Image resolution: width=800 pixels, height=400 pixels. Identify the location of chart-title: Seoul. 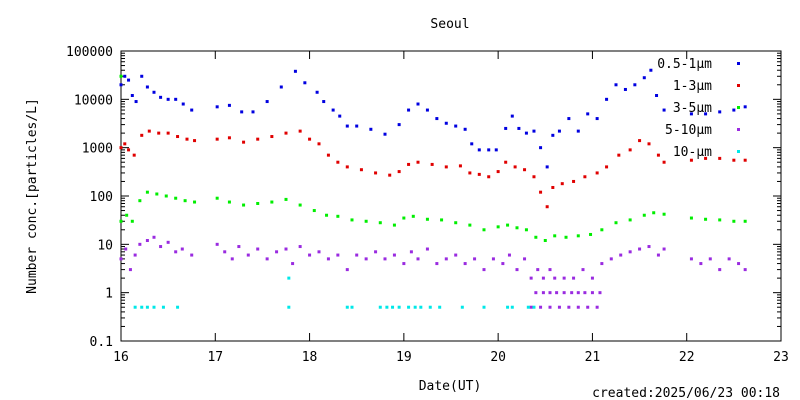
(449, 24).